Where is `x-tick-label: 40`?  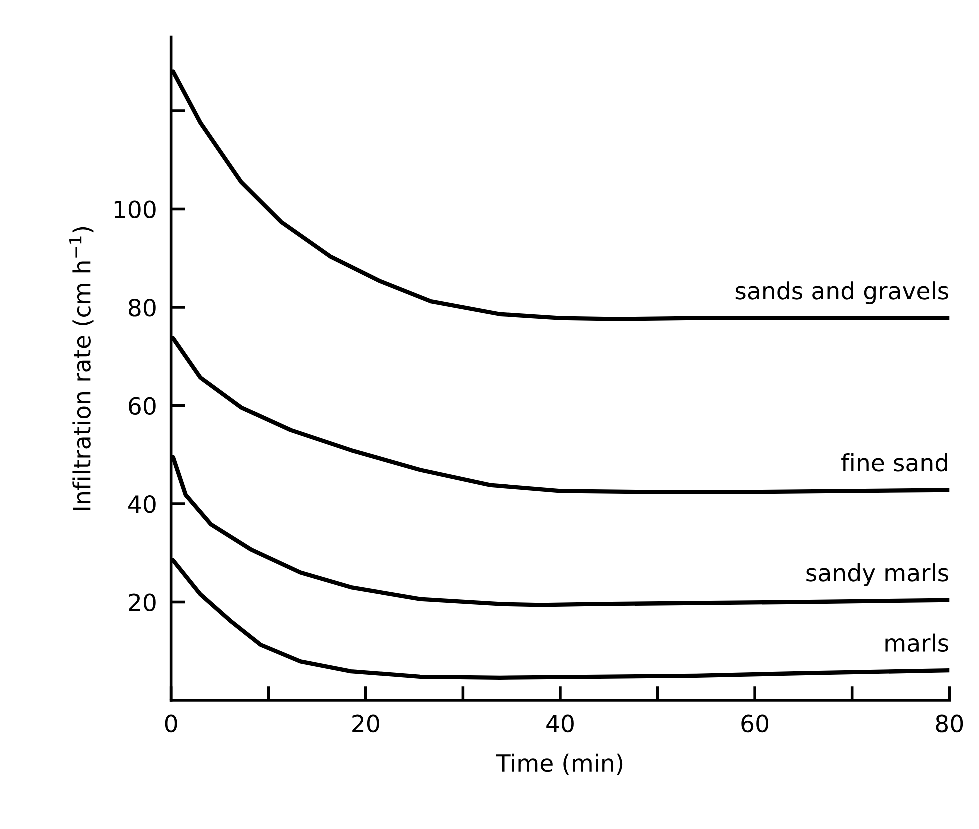
x-tick-label: 40 is located at coordinates (560, 723).